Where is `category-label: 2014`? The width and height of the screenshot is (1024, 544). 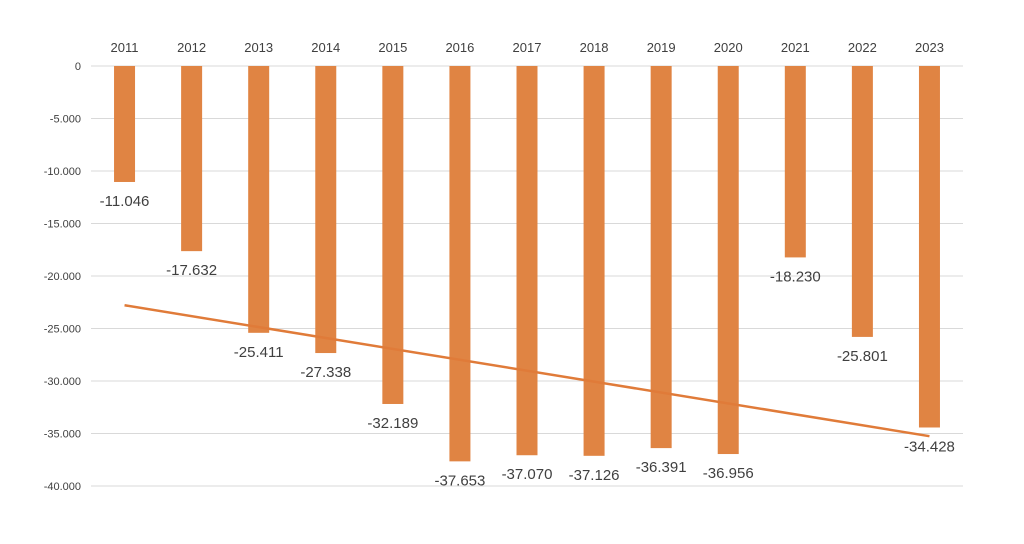 category-label: 2014 is located at coordinates (325, 47).